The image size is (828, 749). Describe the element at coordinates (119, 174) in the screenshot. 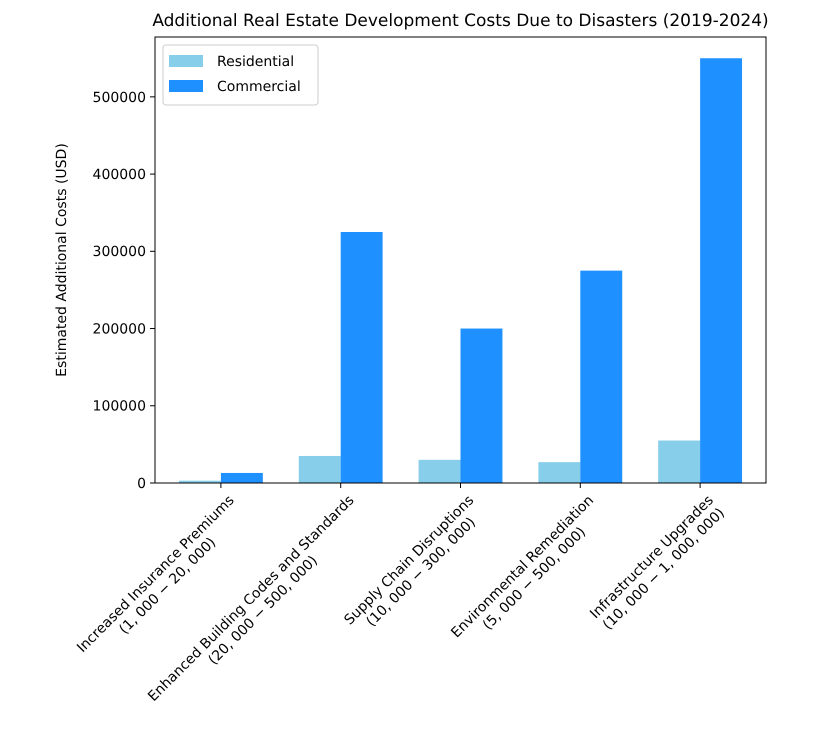

I see `y-tick-label: 400000` at that location.